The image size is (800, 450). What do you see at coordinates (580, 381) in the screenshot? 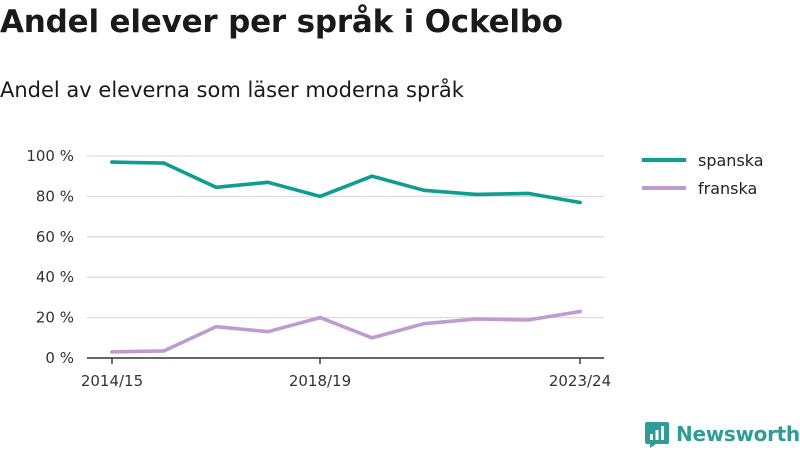
I see `x-tick-label: 2023/24` at bounding box center [580, 381].